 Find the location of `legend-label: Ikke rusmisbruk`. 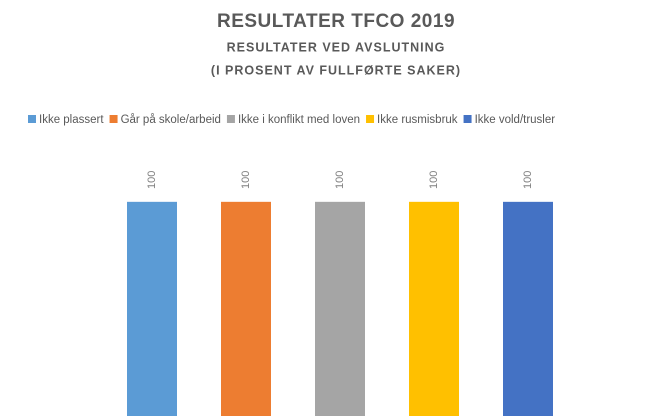

legend-label: Ikke rusmisbruk is located at coordinates (417, 120).